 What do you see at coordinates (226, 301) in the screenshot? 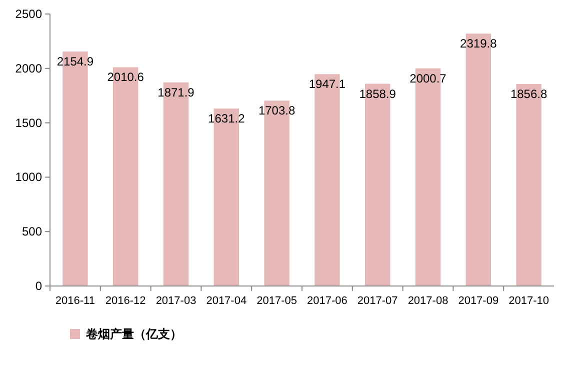
I see `x-tick-label: 2017-04` at bounding box center [226, 301].